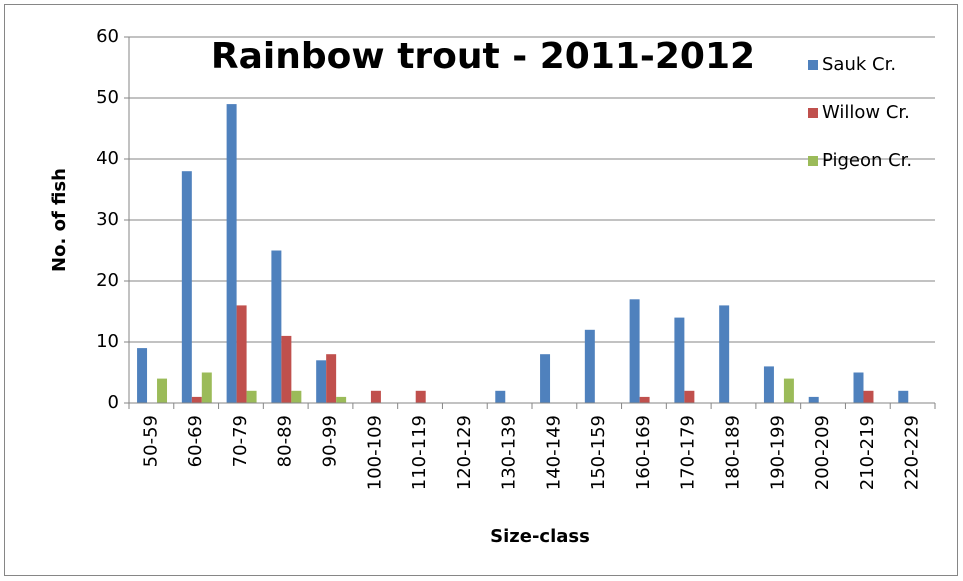 The image size is (963, 581). Describe the element at coordinates (867, 160) in the screenshot. I see `legend-label: Pigeon Cr.` at that location.